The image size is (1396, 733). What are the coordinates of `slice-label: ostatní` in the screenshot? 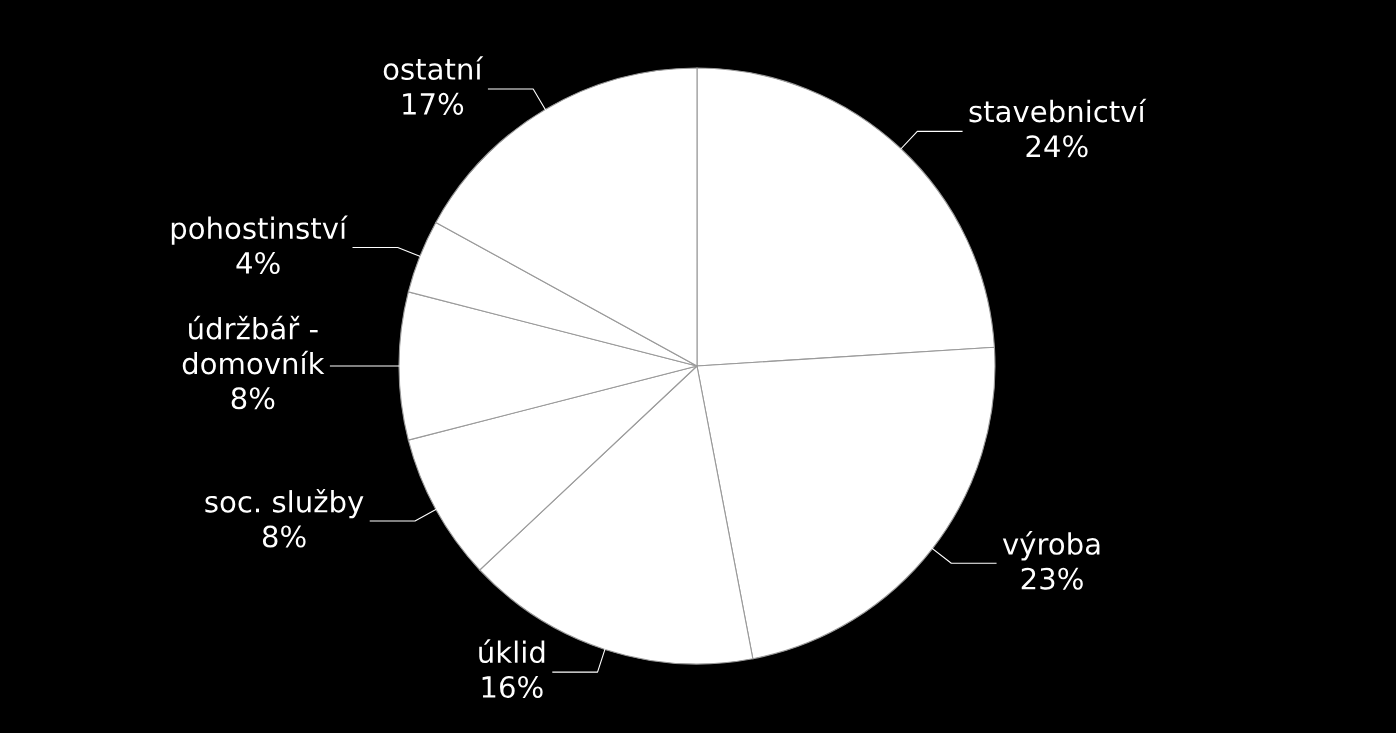 It's located at (433, 68).